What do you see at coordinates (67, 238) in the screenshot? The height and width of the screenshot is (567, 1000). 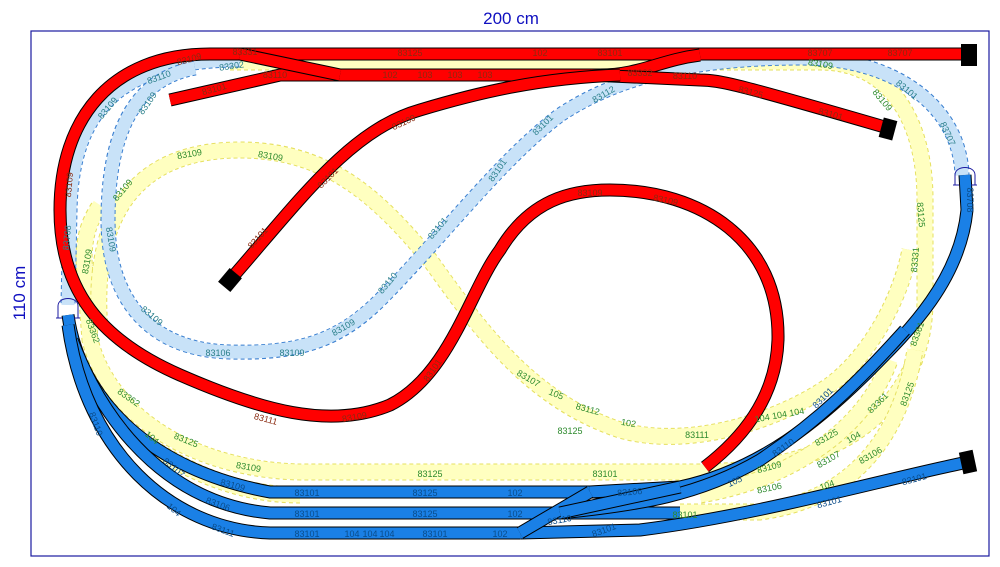 I see `lightblue-track-label: 83708` at bounding box center [67, 238].